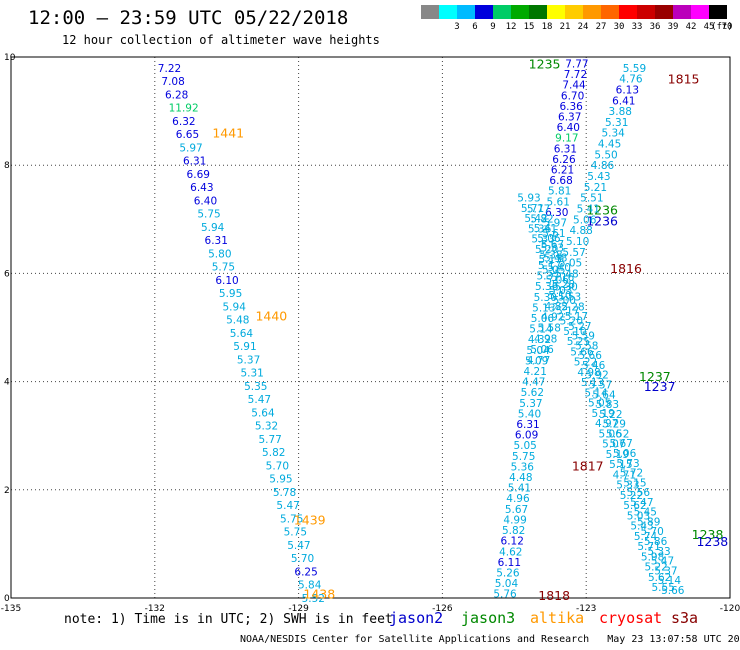  What do you see at coordinates (603, 166) in the screenshot?
I see `swh-value-label: 4.86` at bounding box center [603, 166].